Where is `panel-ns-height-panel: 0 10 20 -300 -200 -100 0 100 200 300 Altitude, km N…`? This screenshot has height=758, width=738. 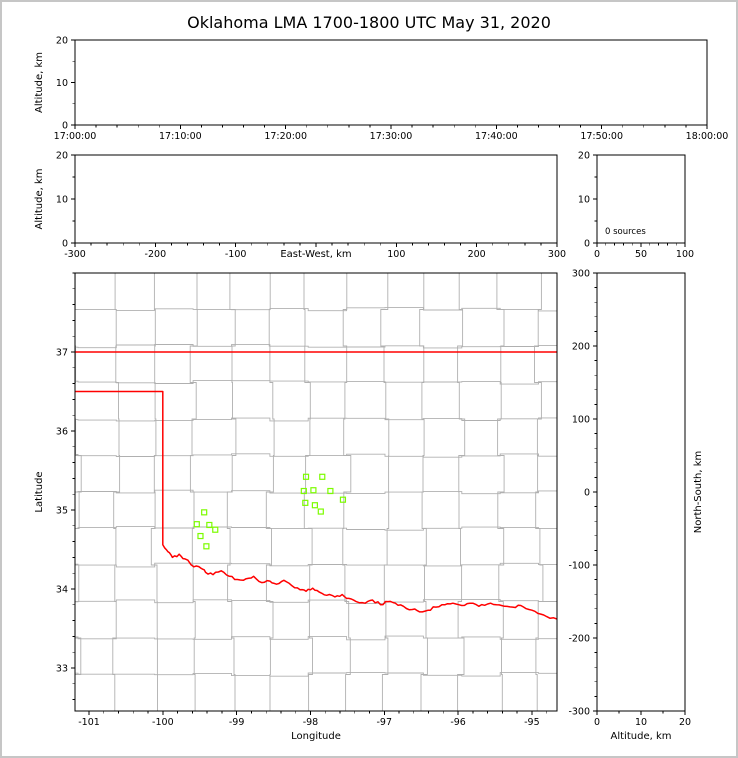
panel-ns-height-panel: 0 10 20 -300 -200 -100 0 100 200 300 Altitude, km N… is located at coordinates (636, 505).